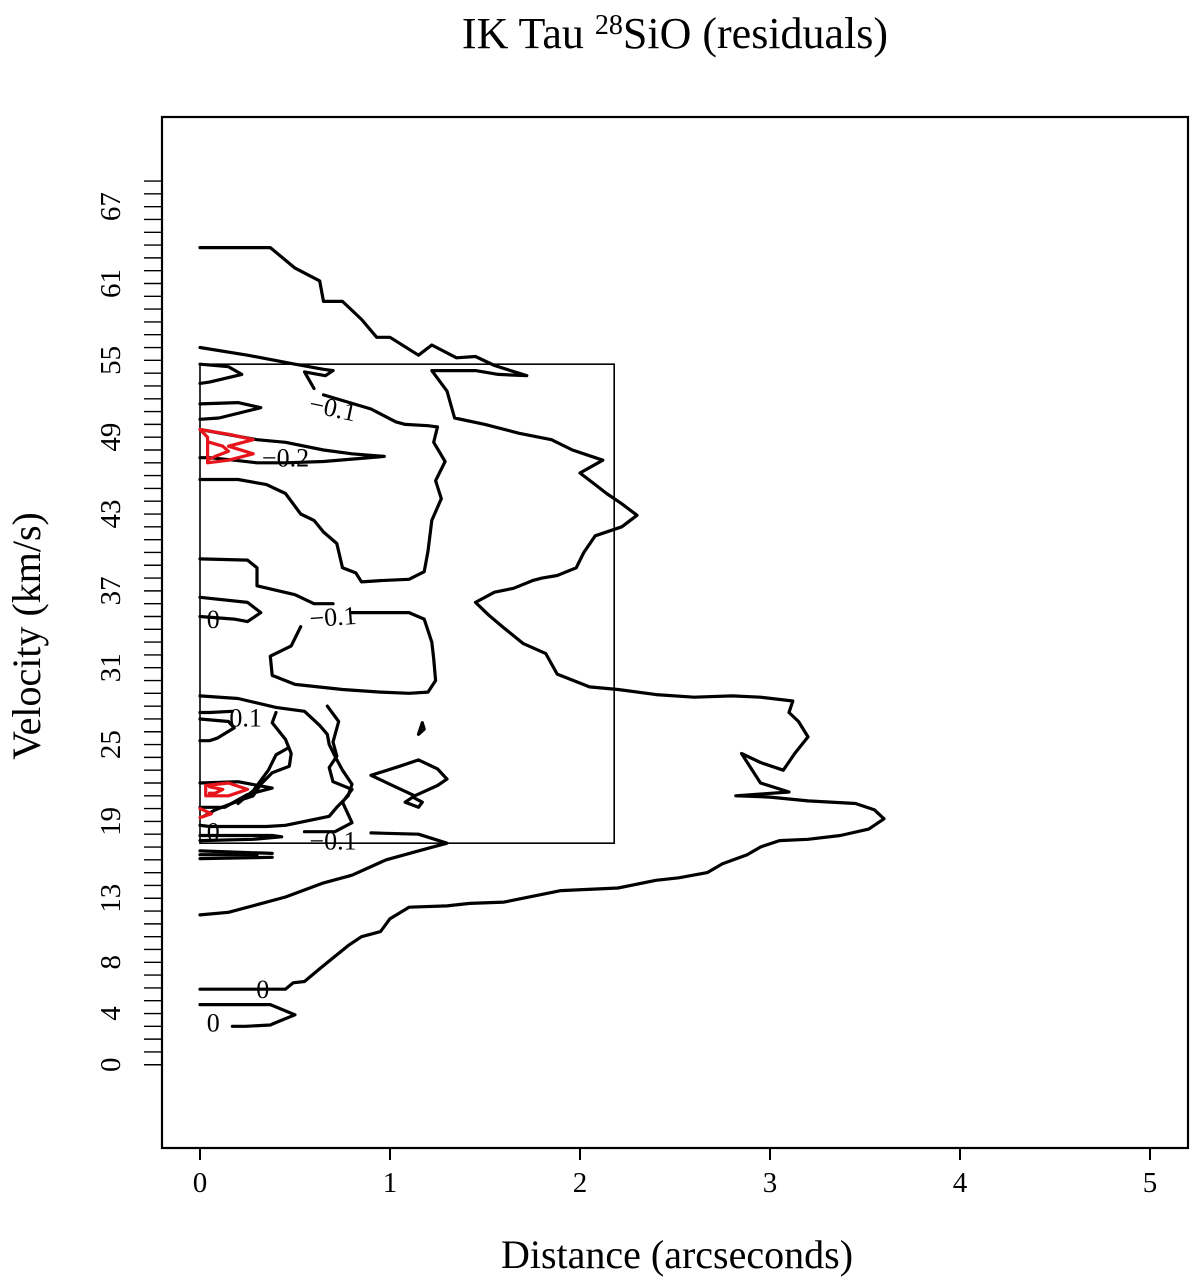 This screenshot has height=1286, width=1200. Describe the element at coordinates (245, 718) in the screenshot. I see `contour-label-4: 0.1` at that location.